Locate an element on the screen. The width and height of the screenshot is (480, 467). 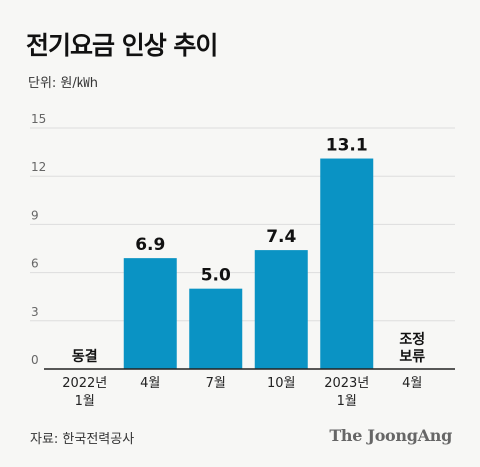
unit-label: 단위: 원/㎾h is located at coordinates (63, 83).